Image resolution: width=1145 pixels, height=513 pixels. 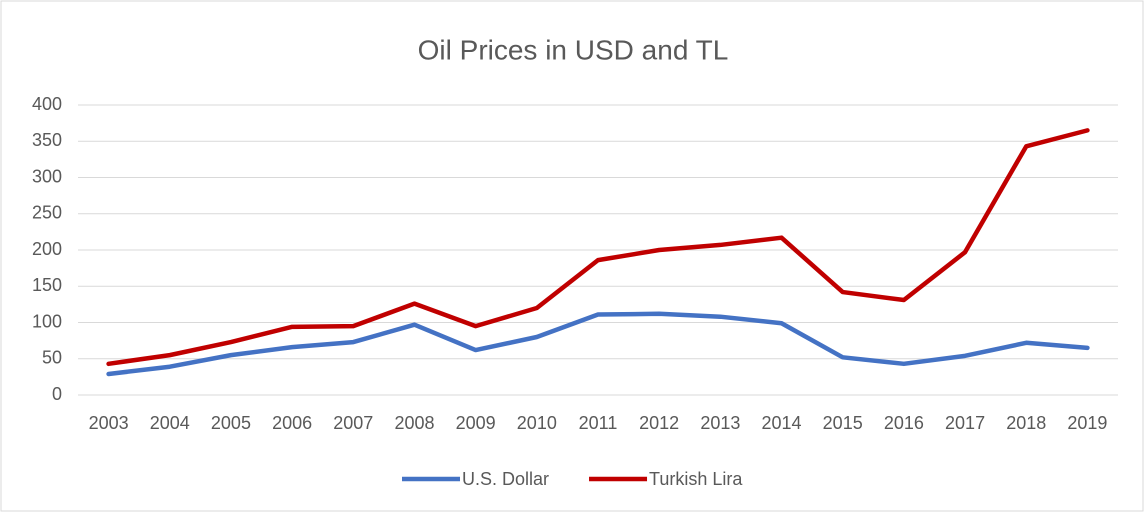 I want to click on x-tick-label: 2005, so click(x=231, y=423).